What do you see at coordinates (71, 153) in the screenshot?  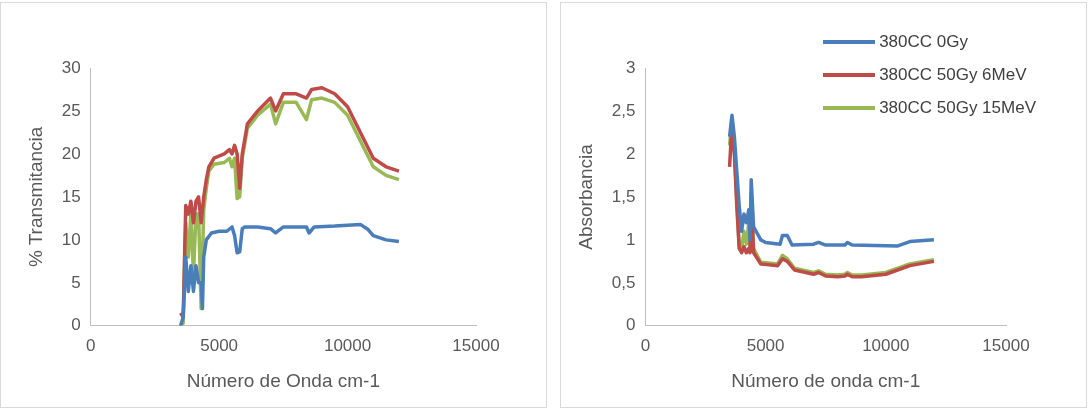 I see `y-tick-label: 20` at bounding box center [71, 153].